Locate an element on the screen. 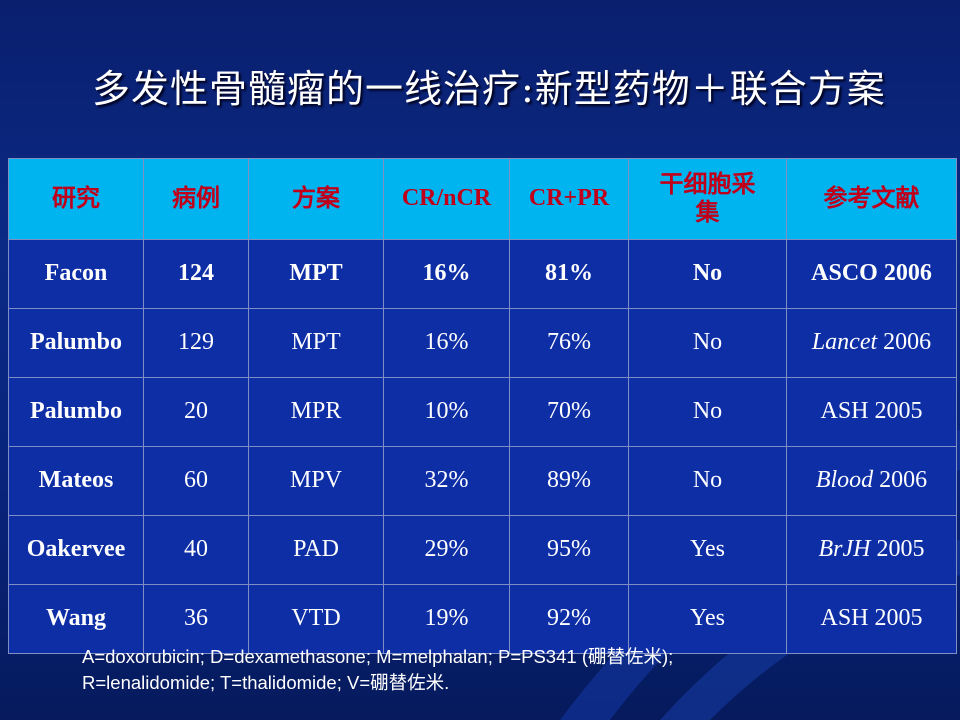  cell-reference: Lancet 2006 is located at coordinates (871, 343).